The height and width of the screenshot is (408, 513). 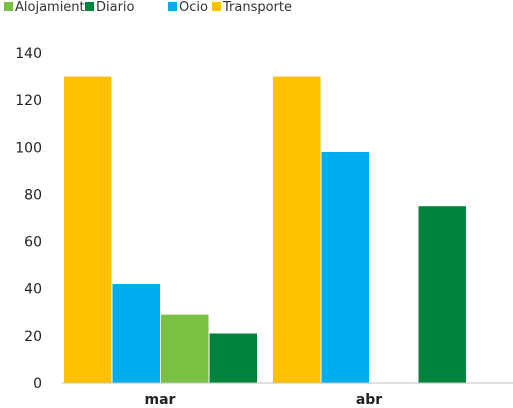 I want to click on bar-abr-diario, so click(x=442, y=294).